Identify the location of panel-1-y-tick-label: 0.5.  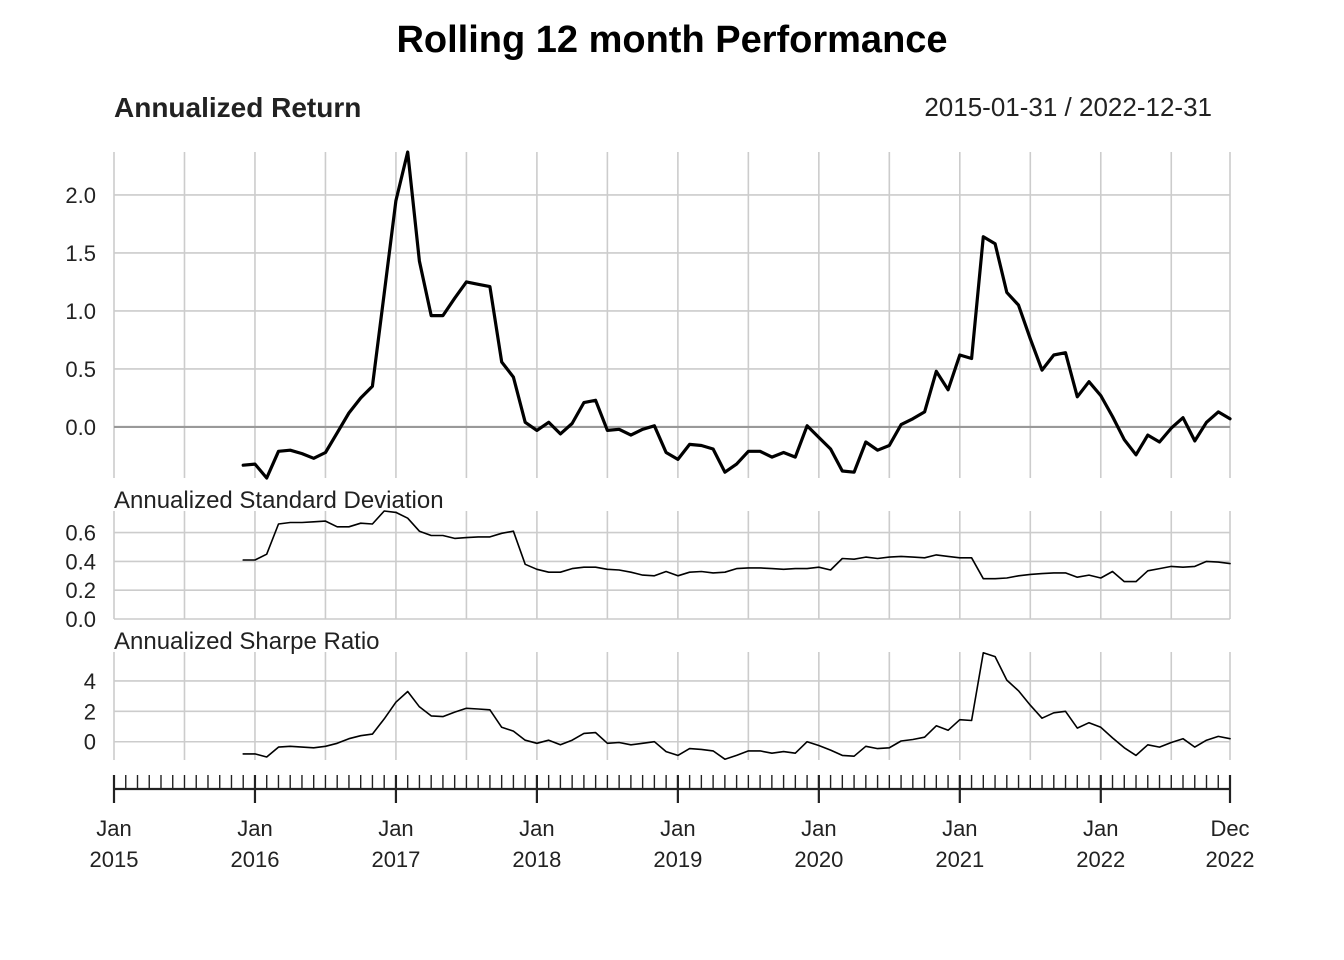
(80, 369).